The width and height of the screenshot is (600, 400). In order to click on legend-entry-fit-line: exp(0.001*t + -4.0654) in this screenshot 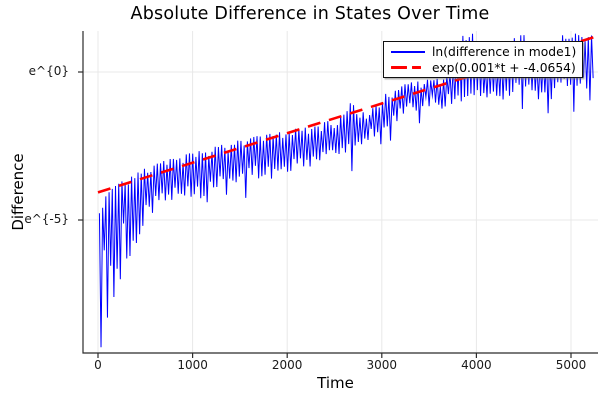, I will do `click(483, 67)`.